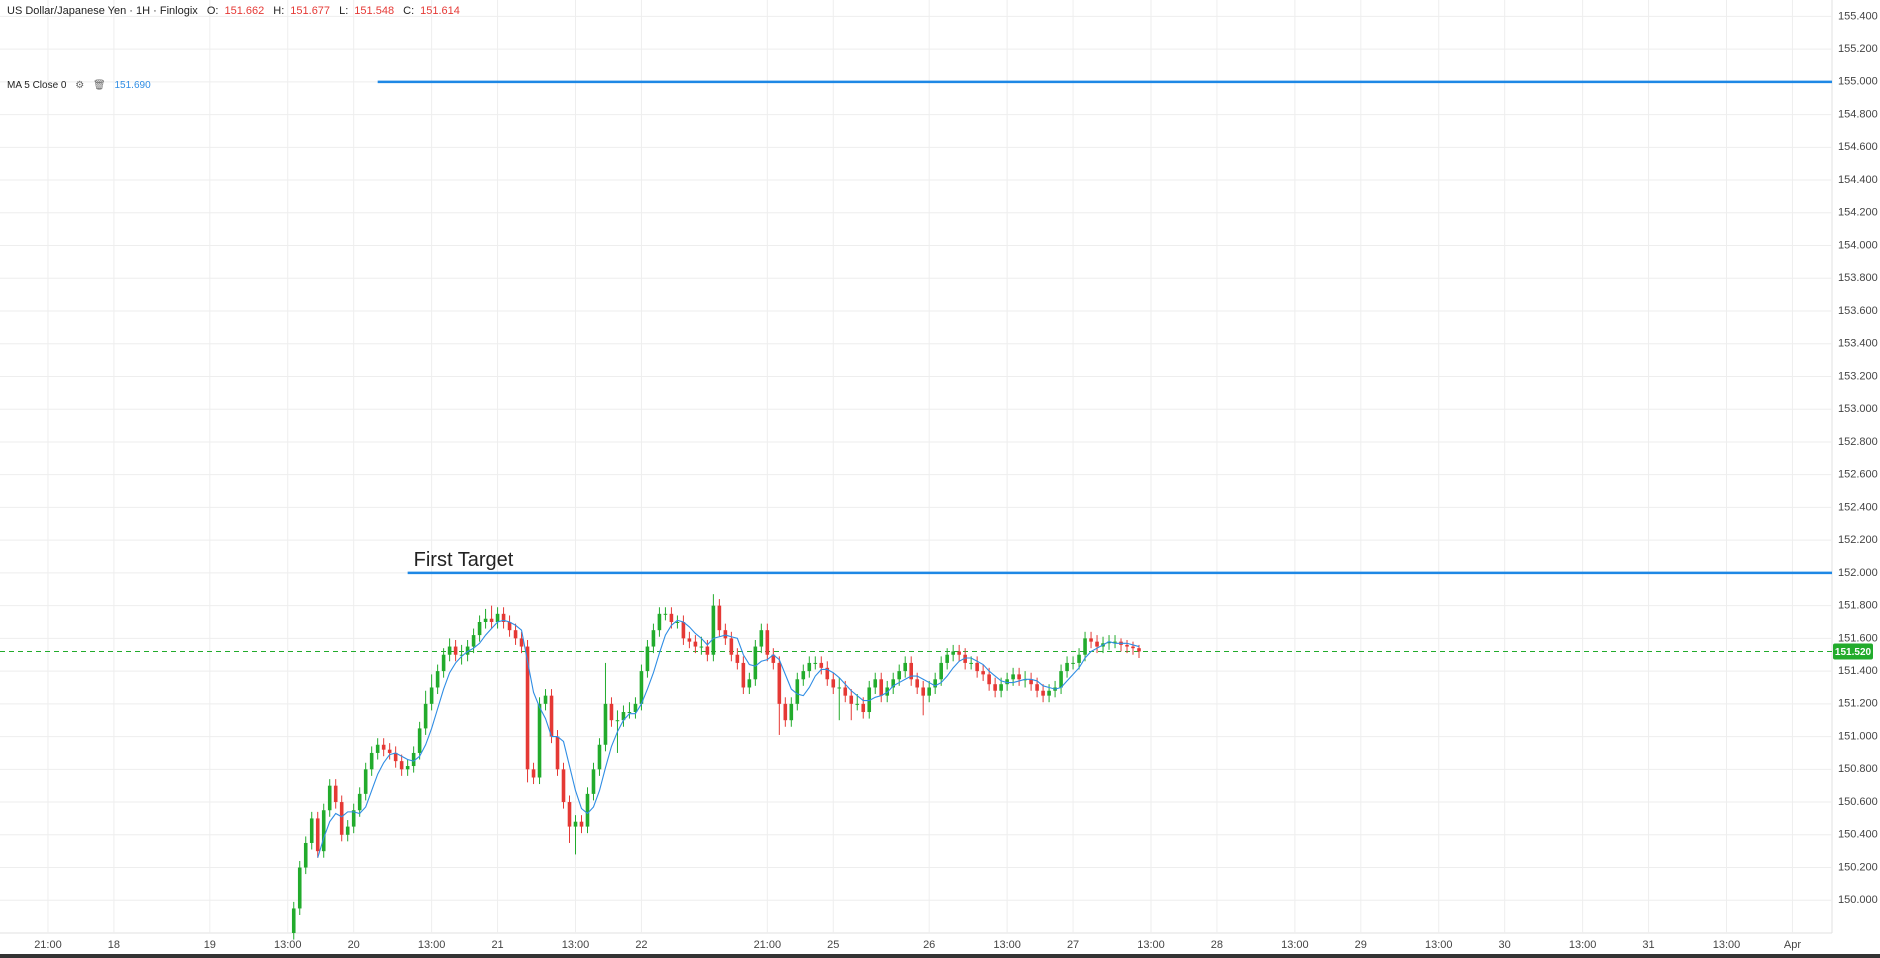 The height and width of the screenshot is (958, 1880). What do you see at coordinates (102, 11) in the screenshot?
I see `symbol-title: US Dollar/Japanese Yen · 1H · Finlogix` at bounding box center [102, 11].